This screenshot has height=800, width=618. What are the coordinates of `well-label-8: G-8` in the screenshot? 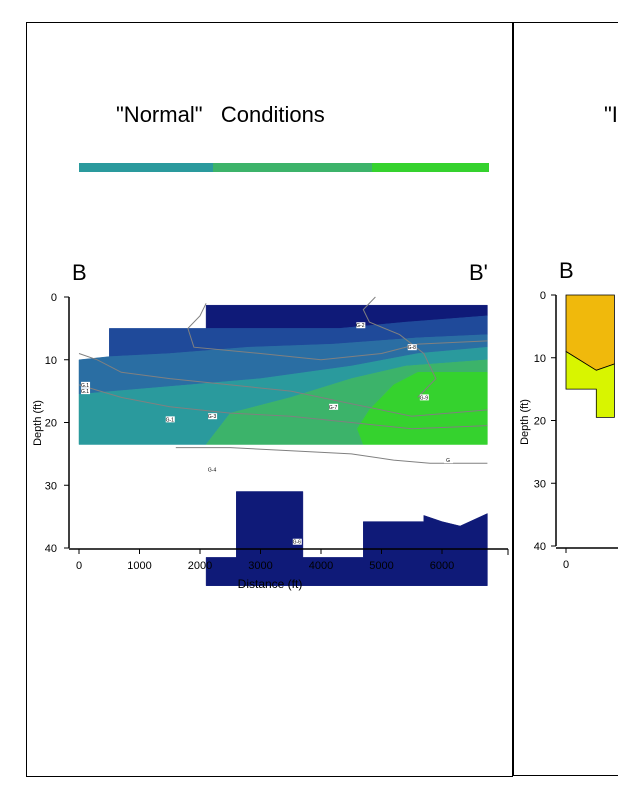 It's located at (412, 348).